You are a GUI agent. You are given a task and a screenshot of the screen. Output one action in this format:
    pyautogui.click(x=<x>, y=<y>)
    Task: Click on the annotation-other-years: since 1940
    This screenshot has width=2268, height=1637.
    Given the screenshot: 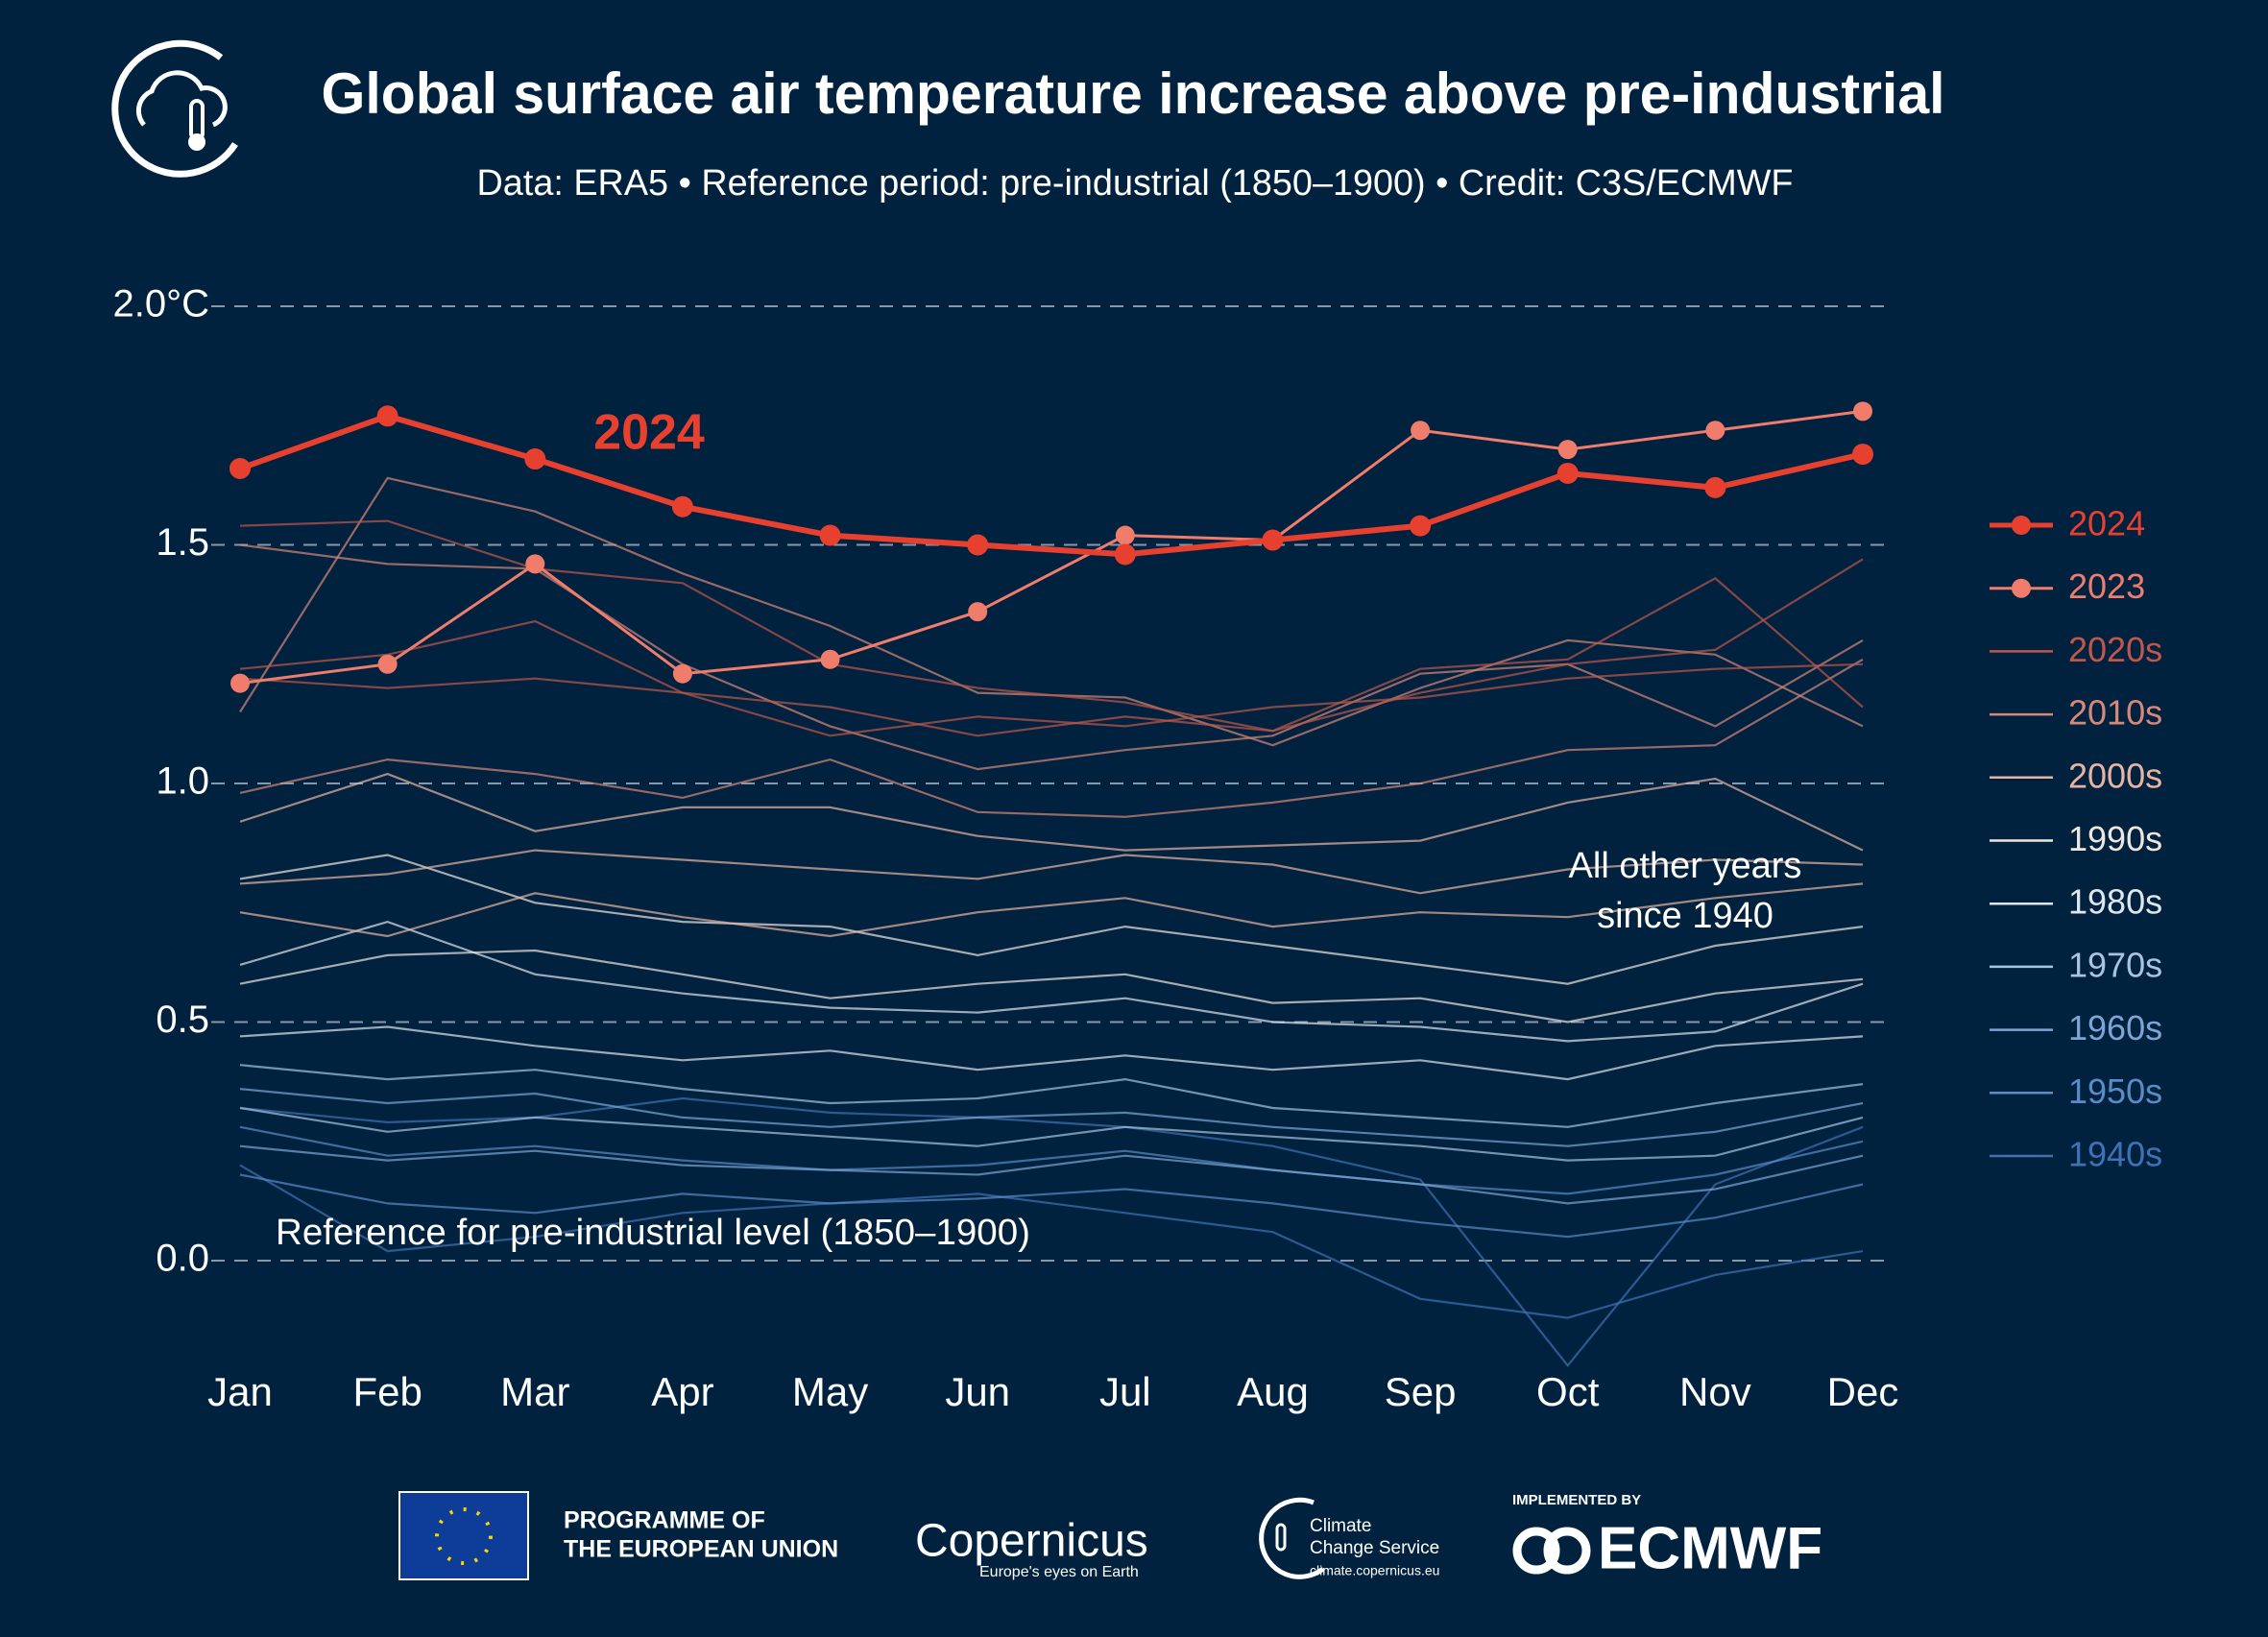 What is the action you would take?
    pyautogui.click(x=1685, y=916)
    